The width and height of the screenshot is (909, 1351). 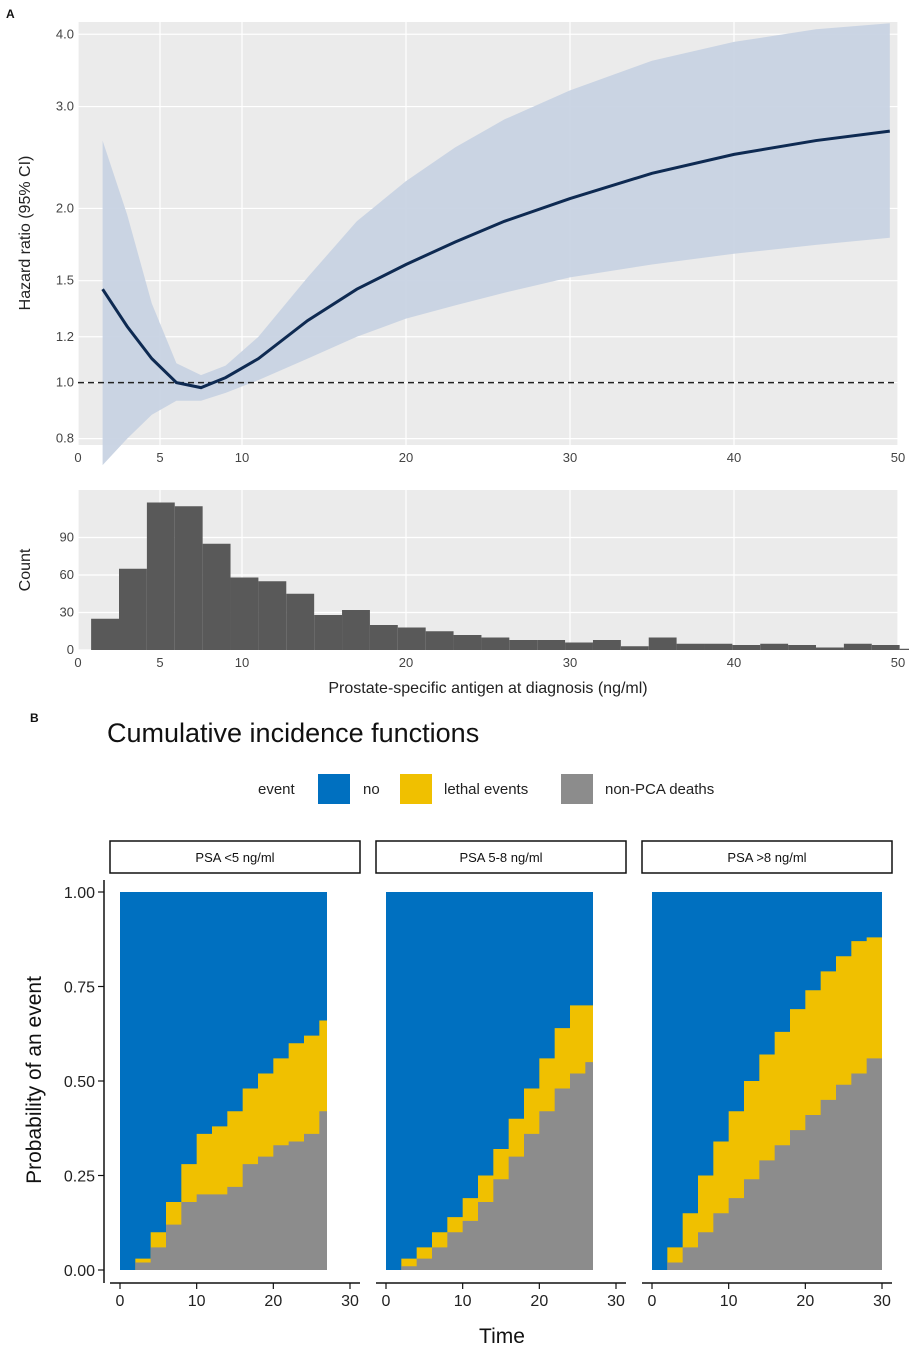 I want to click on legend-label-lethal-events: lethal events, so click(x=486, y=789).